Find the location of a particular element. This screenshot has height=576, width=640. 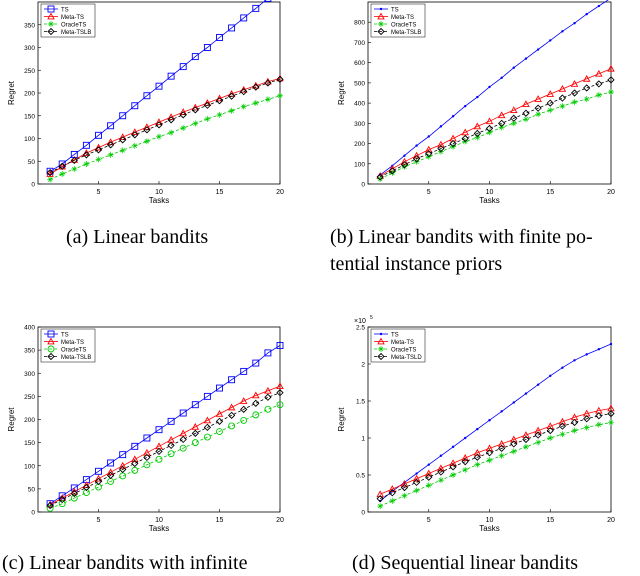

y-tick-label: 1 is located at coordinates (363, 439).